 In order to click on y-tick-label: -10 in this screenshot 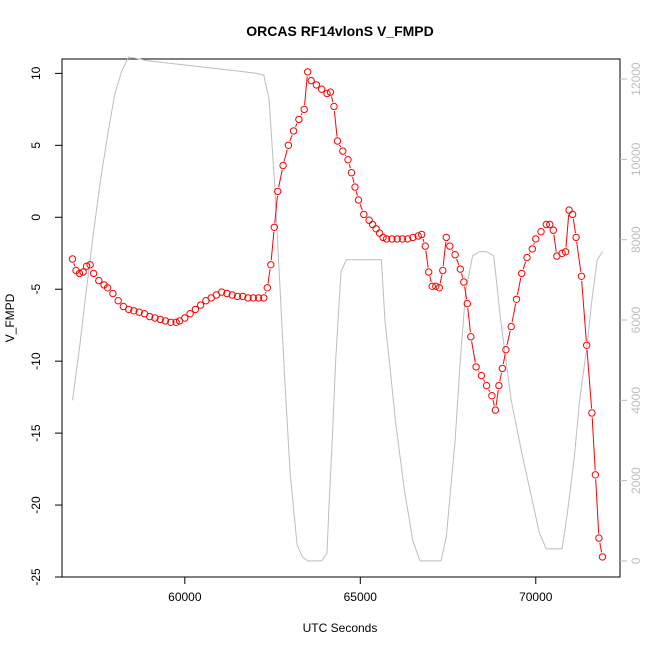, I will do `click(36, 361)`.